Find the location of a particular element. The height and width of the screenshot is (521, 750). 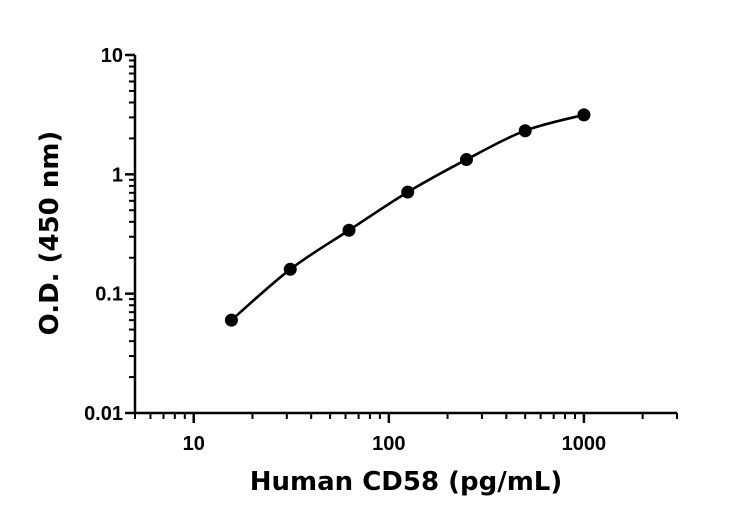

x-tick-label: 1000 is located at coordinates (584, 444).